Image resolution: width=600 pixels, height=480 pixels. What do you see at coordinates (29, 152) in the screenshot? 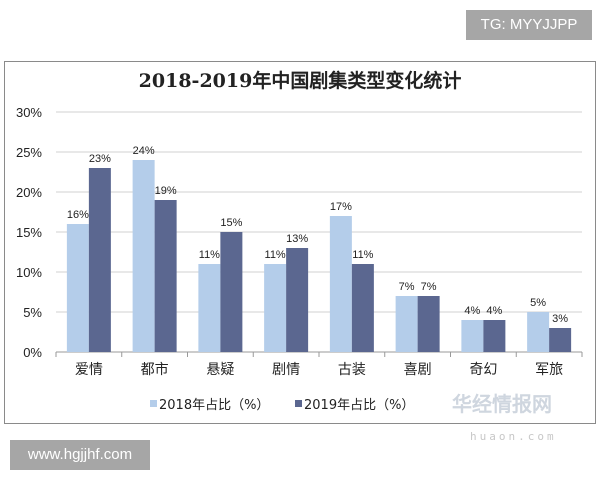
I see `y-tick-label: 25%` at bounding box center [29, 152].